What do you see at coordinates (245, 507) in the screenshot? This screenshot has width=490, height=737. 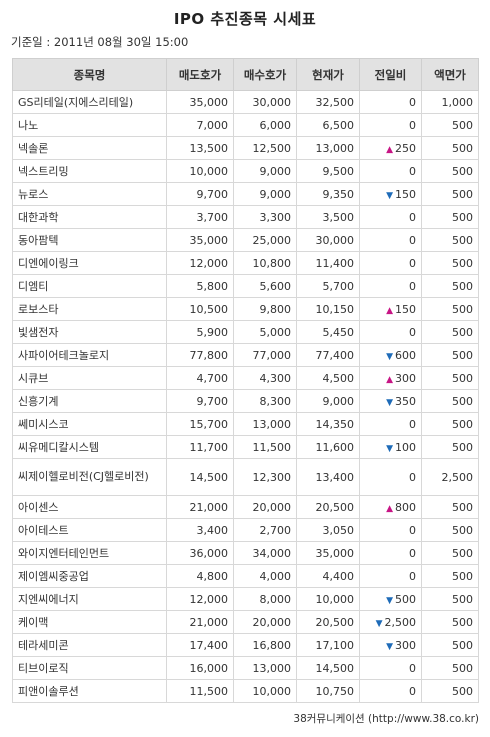 I see `table-row: 아이센스 21,000 20,000 20,500 ▲ 800 500` at bounding box center [245, 507].